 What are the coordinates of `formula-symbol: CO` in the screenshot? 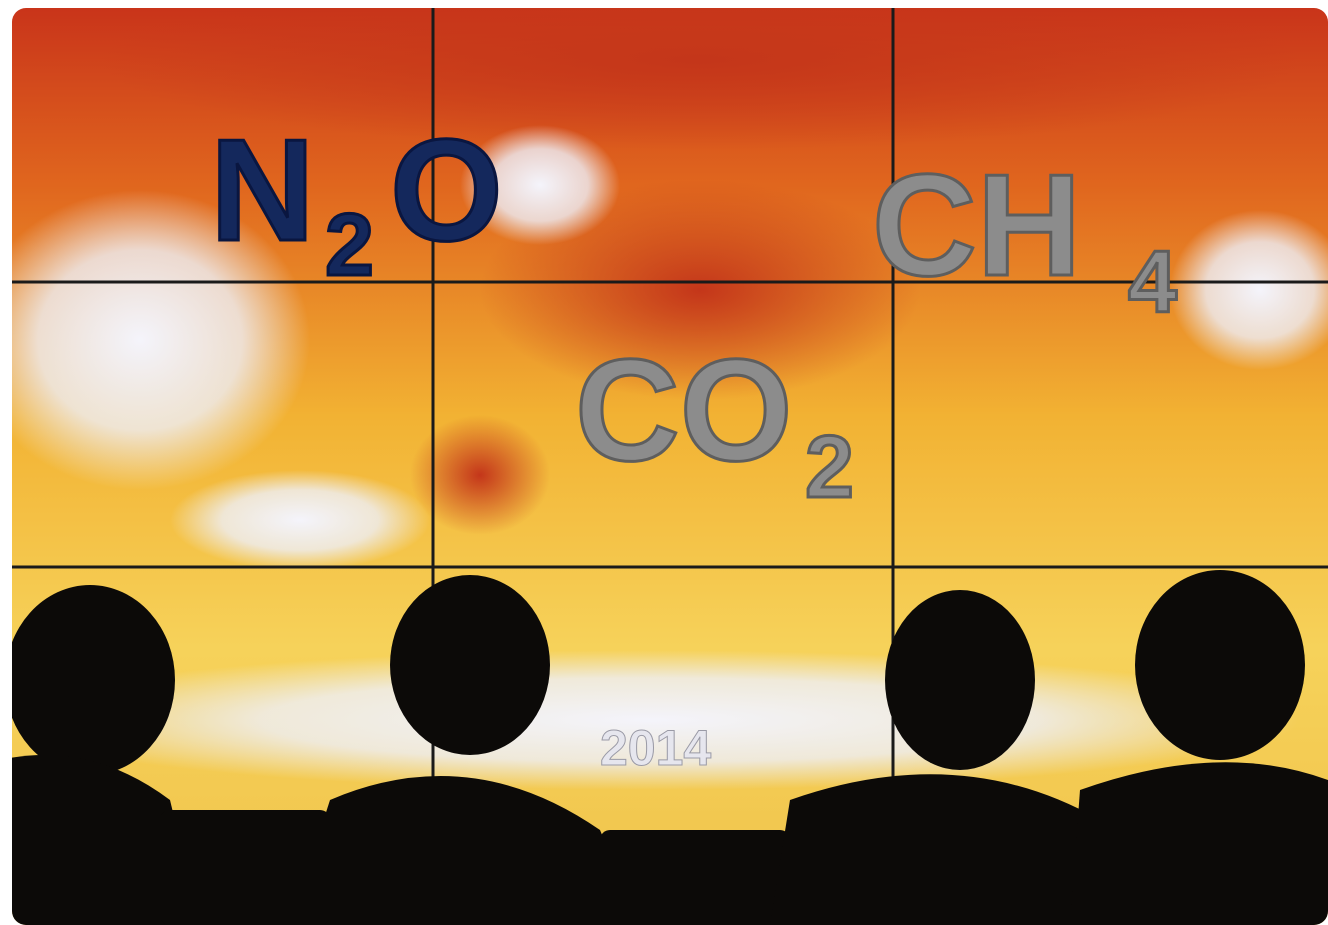 It's located at (684, 410).